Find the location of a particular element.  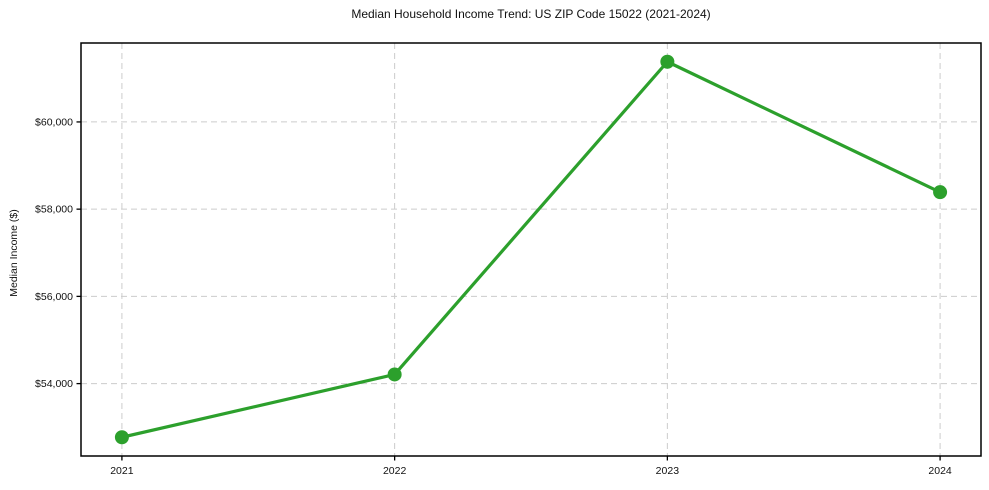

y-tick-label: $56,000 is located at coordinates (54, 297).